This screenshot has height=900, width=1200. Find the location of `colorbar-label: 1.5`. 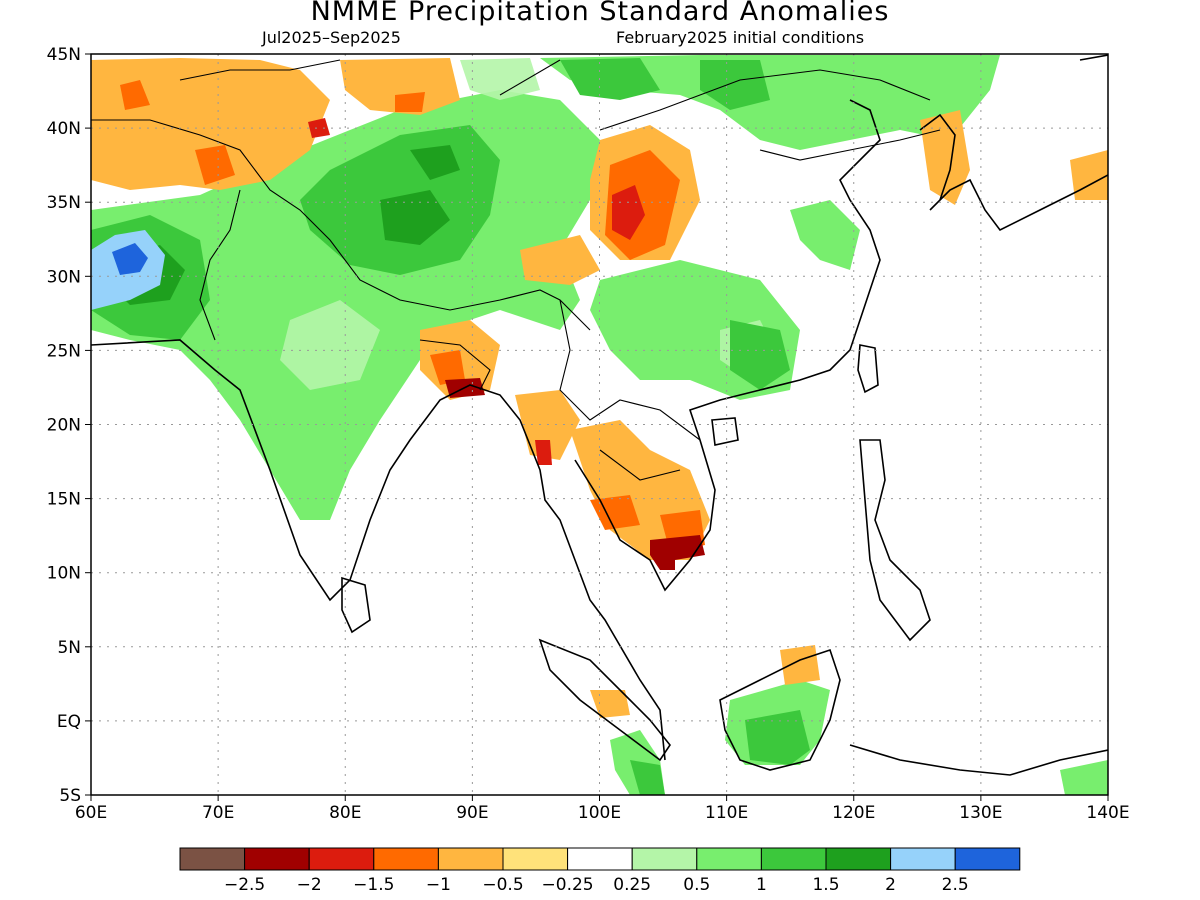

colorbar-label: 1.5 is located at coordinates (825, 885).